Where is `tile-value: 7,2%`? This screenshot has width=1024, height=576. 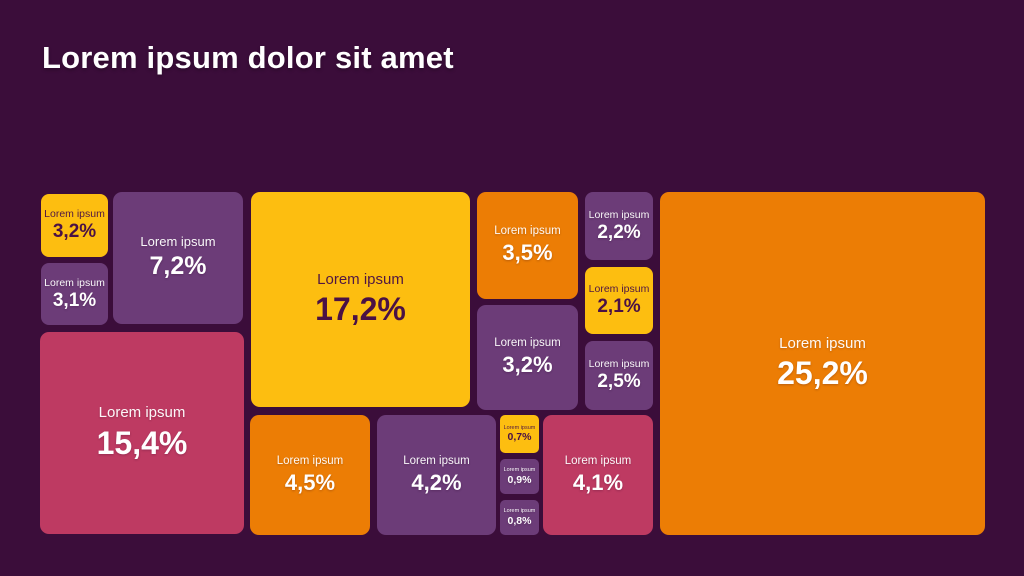
tile-value: 7,2% is located at coordinates (178, 266).